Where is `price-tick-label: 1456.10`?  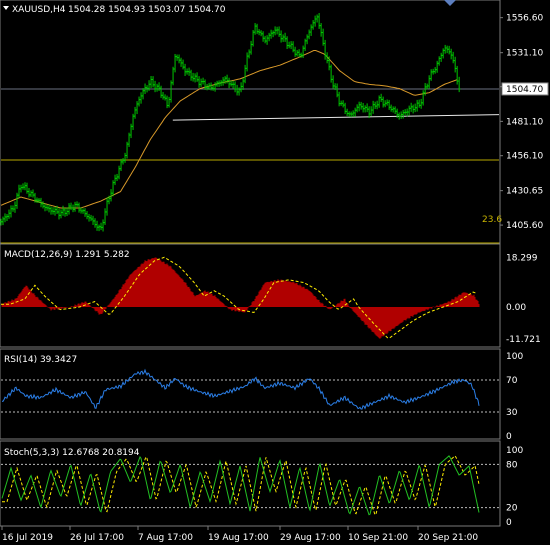
price-tick-label: 1456.10 is located at coordinates (524, 157).